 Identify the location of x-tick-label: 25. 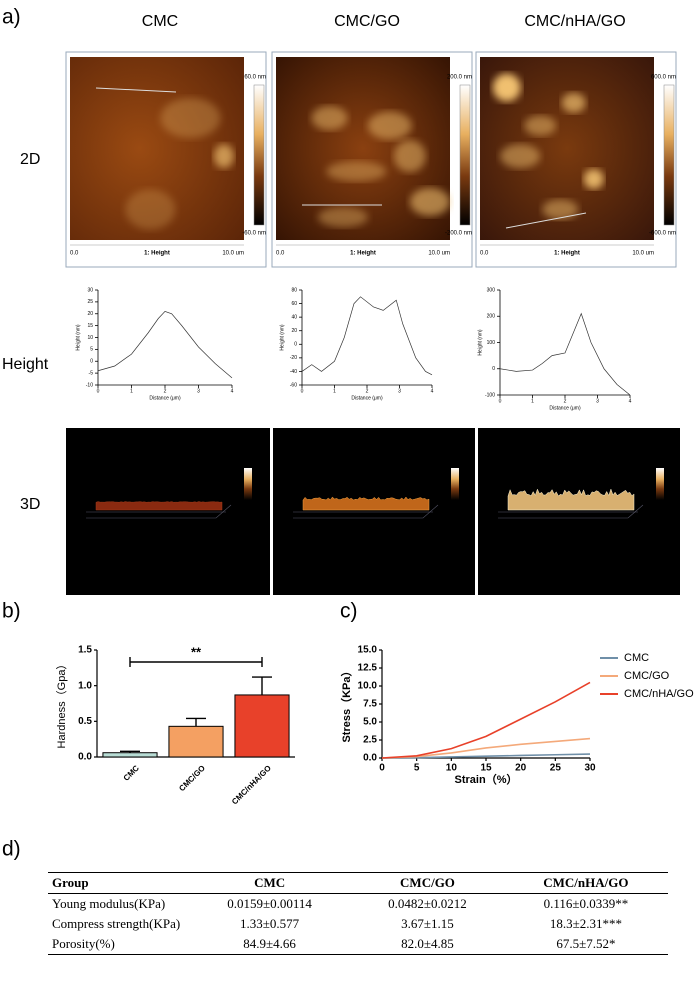
(556, 768).